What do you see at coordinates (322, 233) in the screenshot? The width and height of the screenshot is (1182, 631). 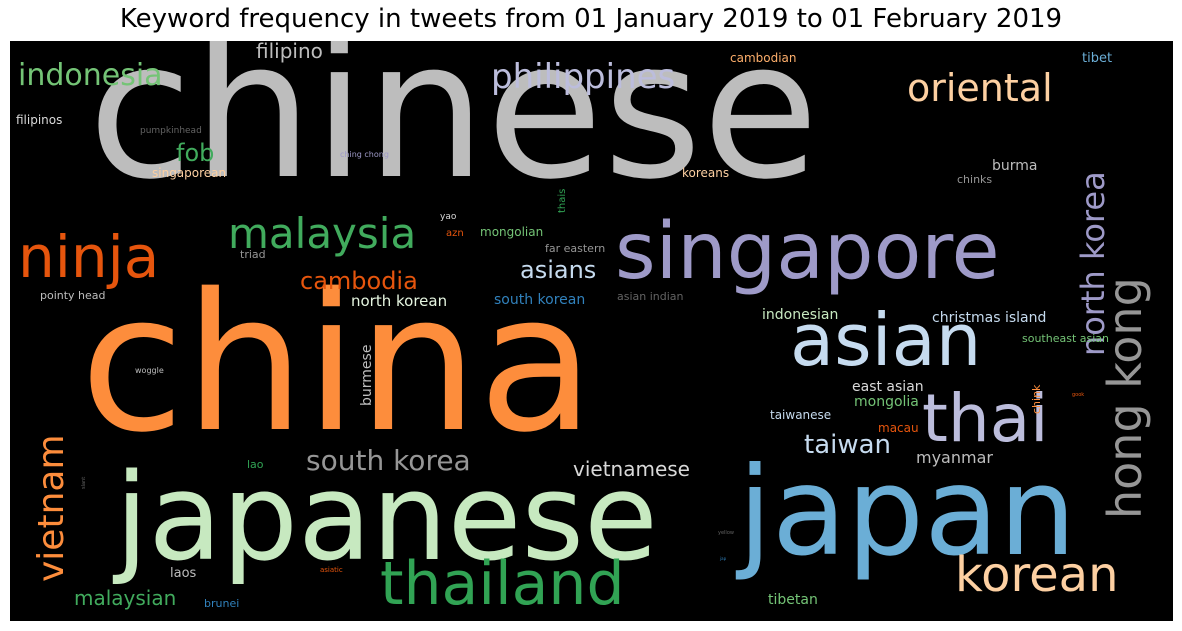 I see `word-malaysia: malaysia` at bounding box center [322, 233].